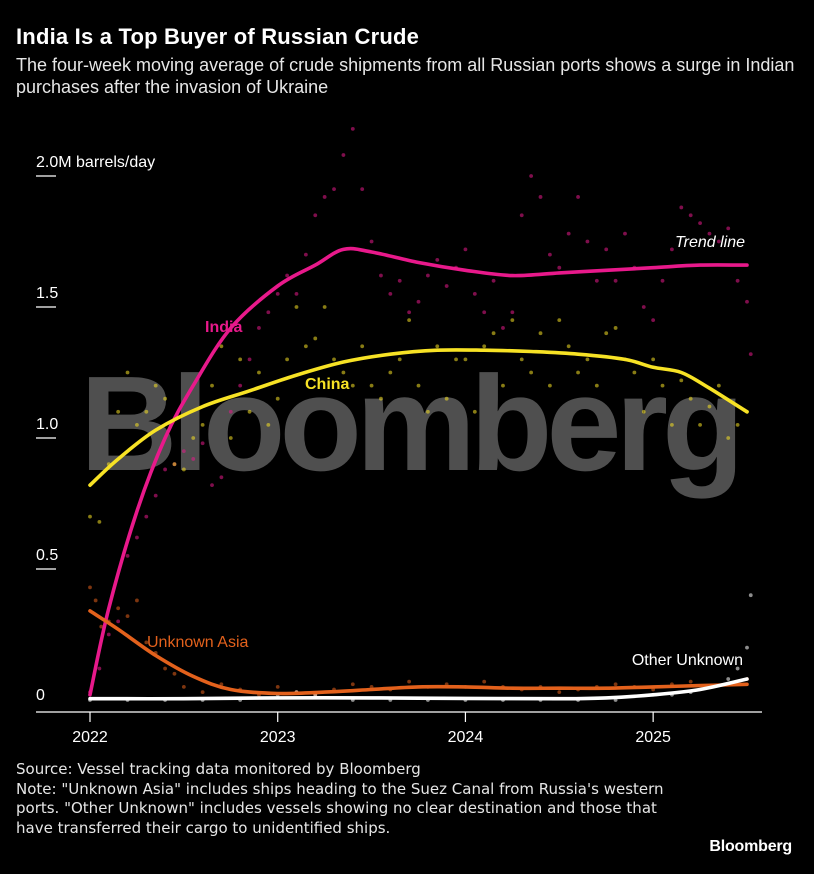 This screenshot has width=814, height=874. What do you see at coordinates (418, 417) in the screenshot?
I see `china-trend-line` at bounding box center [418, 417].